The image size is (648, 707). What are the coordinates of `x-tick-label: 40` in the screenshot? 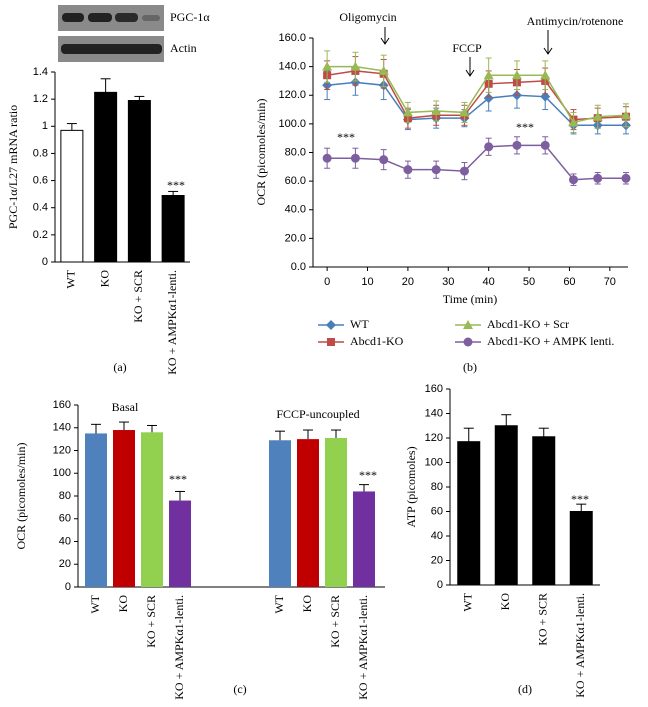 It's located at (489, 282).